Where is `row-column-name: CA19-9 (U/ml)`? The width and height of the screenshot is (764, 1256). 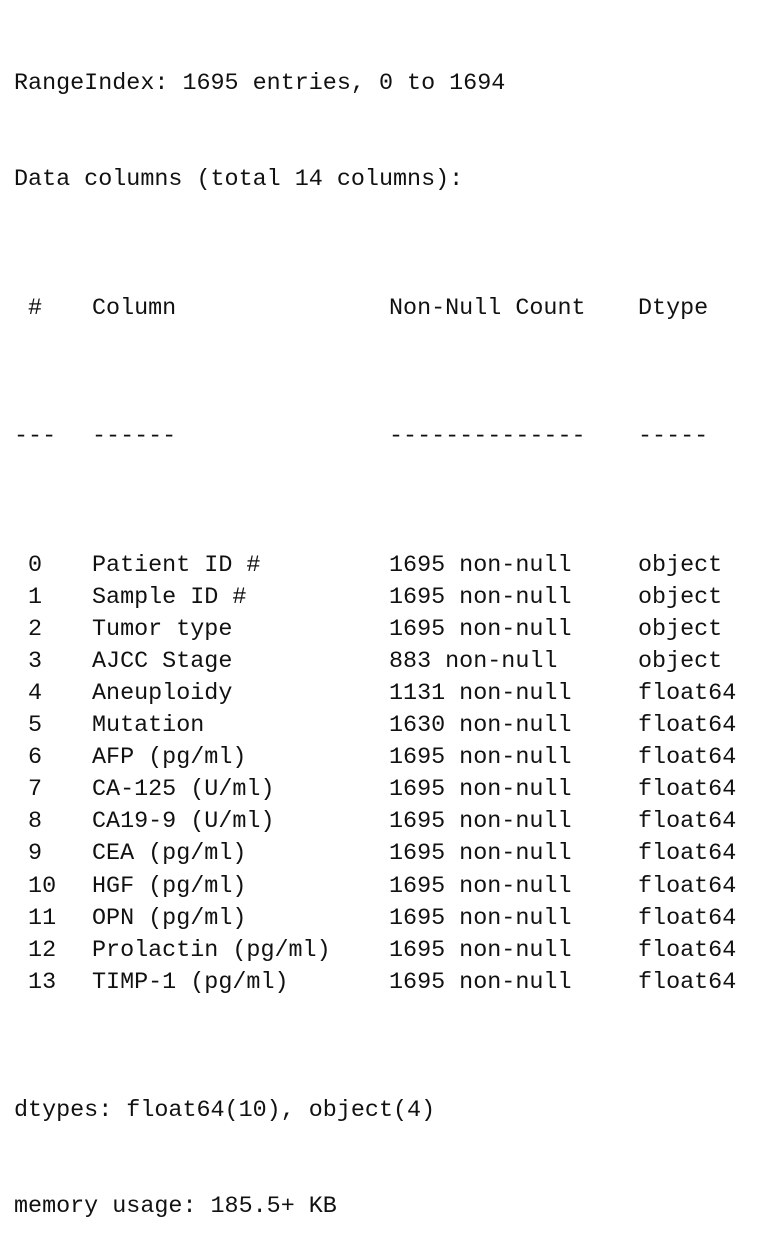 row-column-name: CA19-9 (U/ml) is located at coordinates (183, 822).